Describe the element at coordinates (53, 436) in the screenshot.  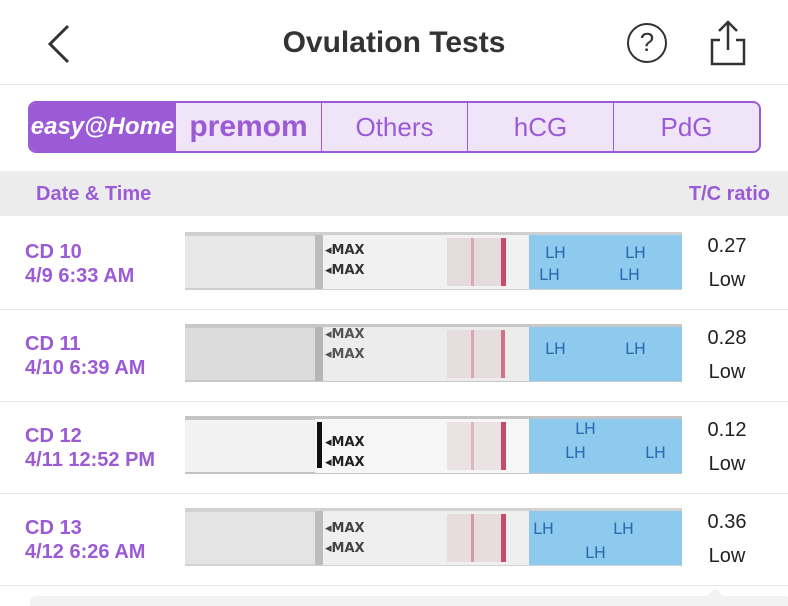
I see `cycle-day: CD 12` at that location.